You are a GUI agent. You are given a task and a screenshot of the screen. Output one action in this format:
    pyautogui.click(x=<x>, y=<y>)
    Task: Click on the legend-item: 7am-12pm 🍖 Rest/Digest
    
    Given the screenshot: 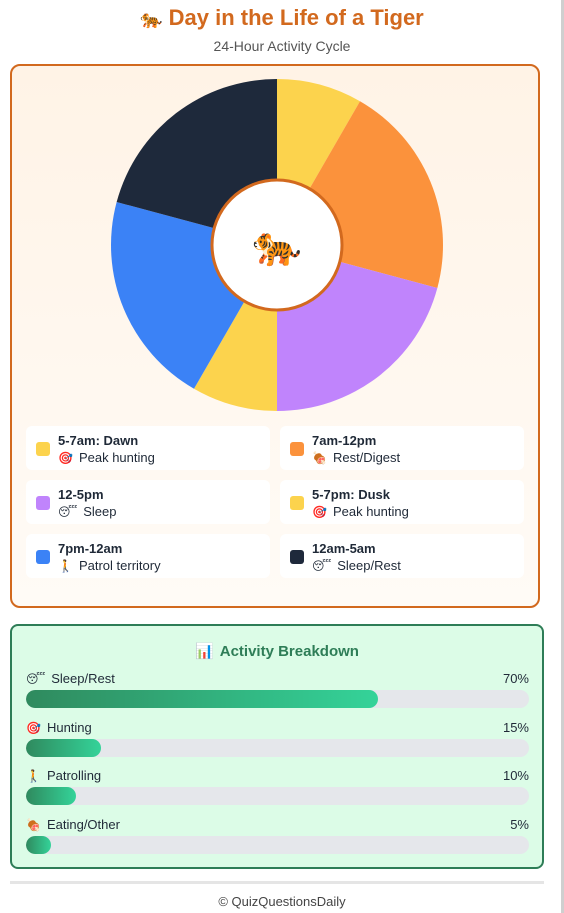 What is the action you would take?
    pyautogui.click(x=402, y=448)
    